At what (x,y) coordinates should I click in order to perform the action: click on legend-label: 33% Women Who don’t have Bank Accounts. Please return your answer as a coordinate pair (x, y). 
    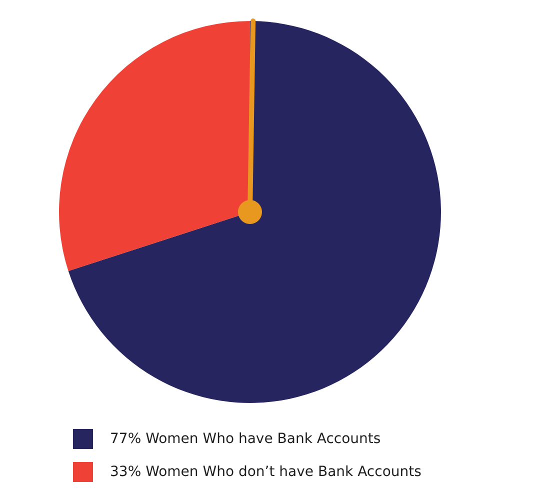
    Looking at the image, I should click on (266, 472).